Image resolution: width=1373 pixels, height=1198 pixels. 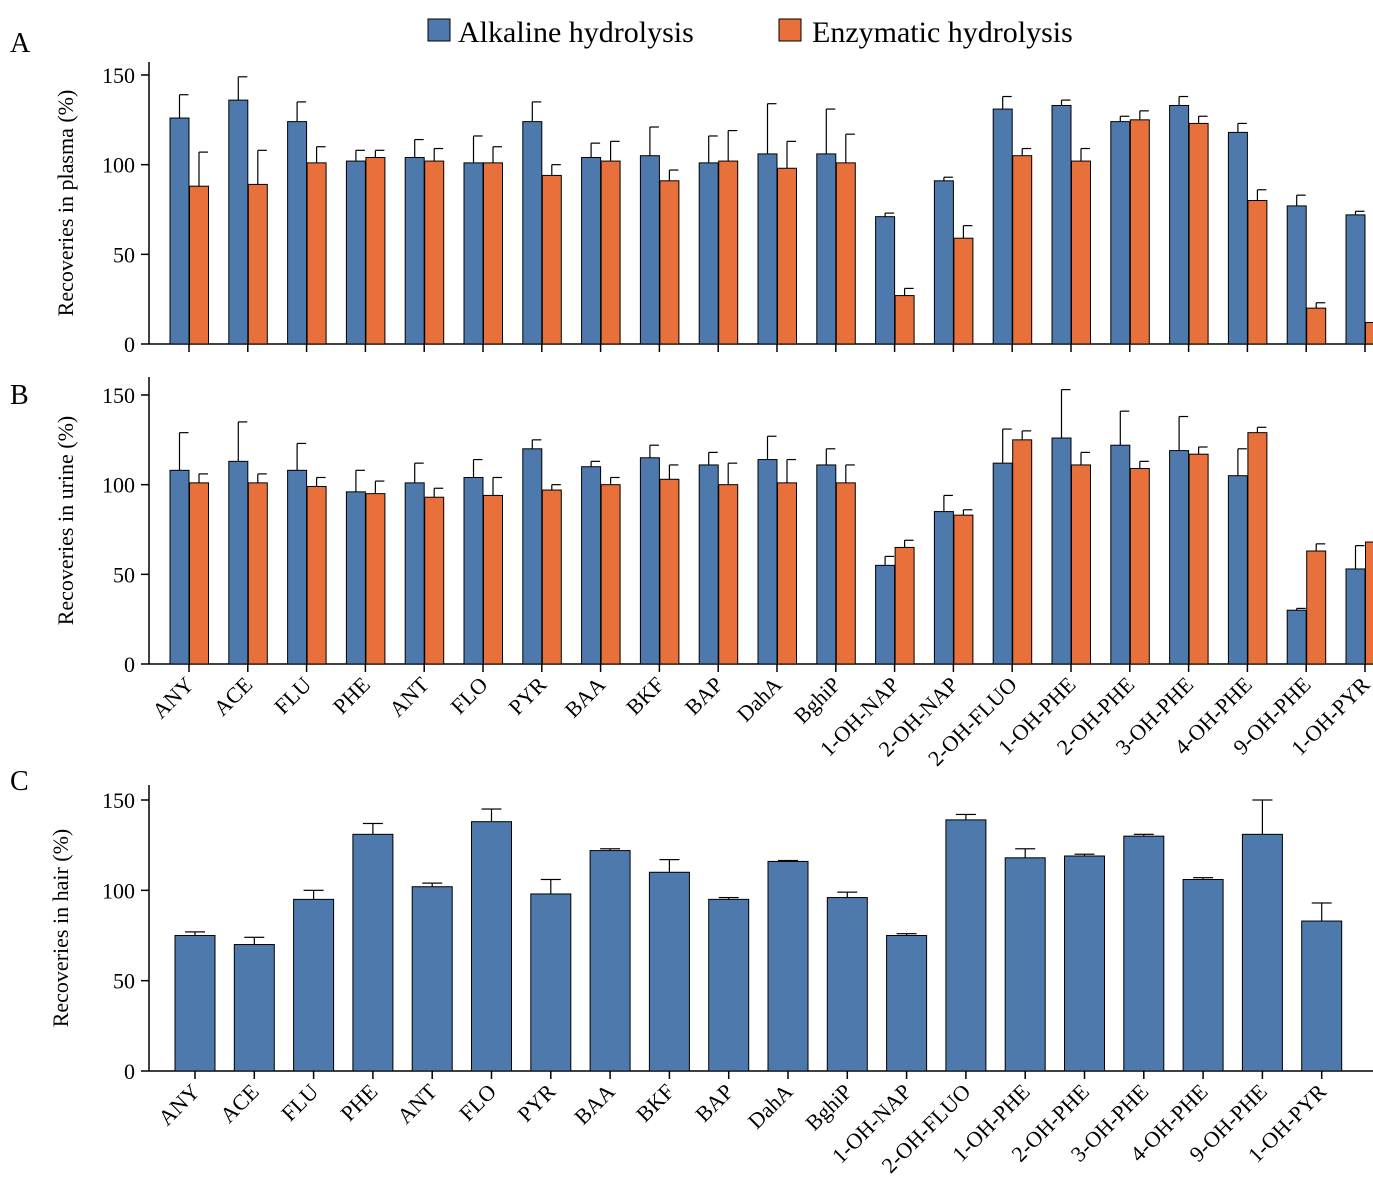 I want to click on legend-swatch, so click(x=439, y=30).